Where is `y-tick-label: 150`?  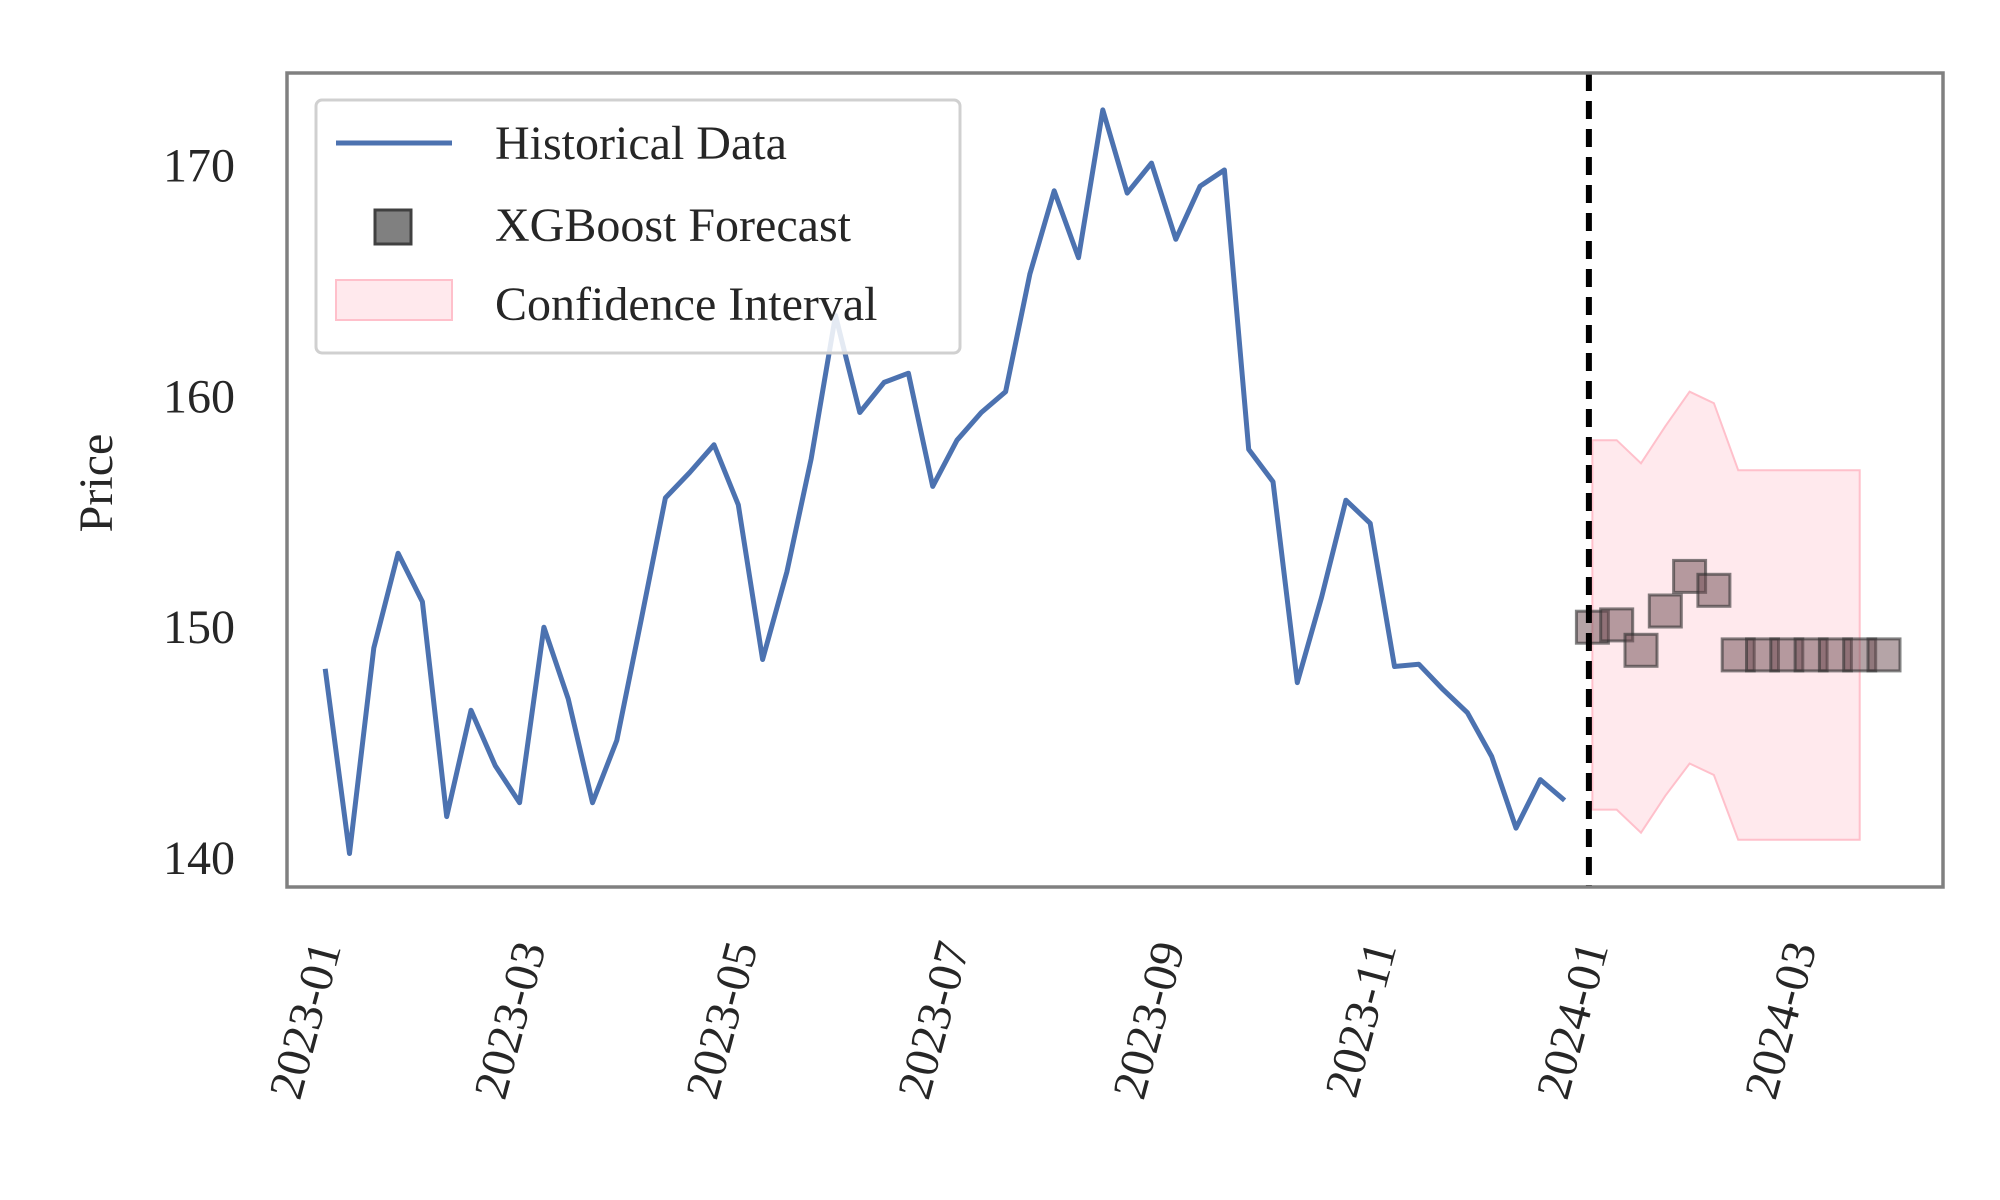 y-tick-label: 150 is located at coordinates (199, 627).